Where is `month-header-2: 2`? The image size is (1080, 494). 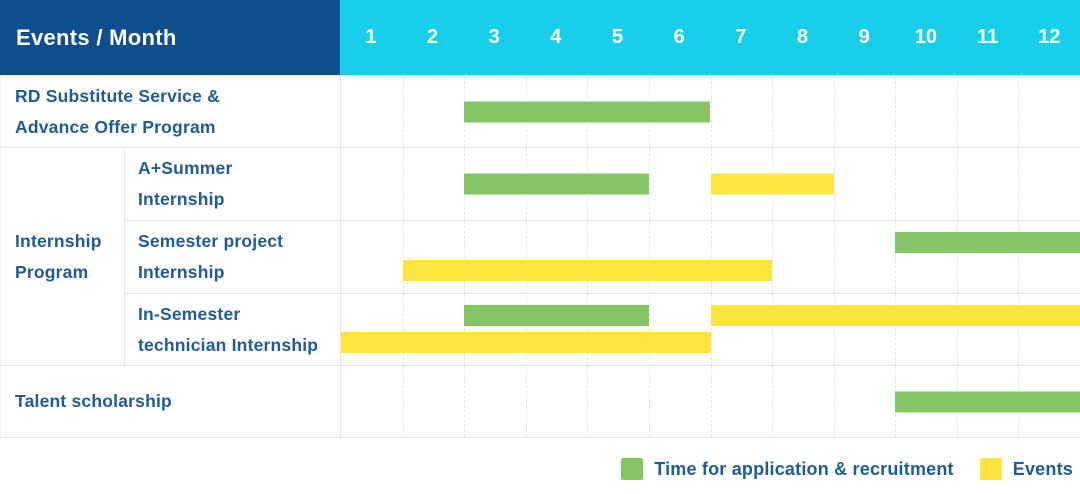
month-header-2: 2 is located at coordinates (432, 37).